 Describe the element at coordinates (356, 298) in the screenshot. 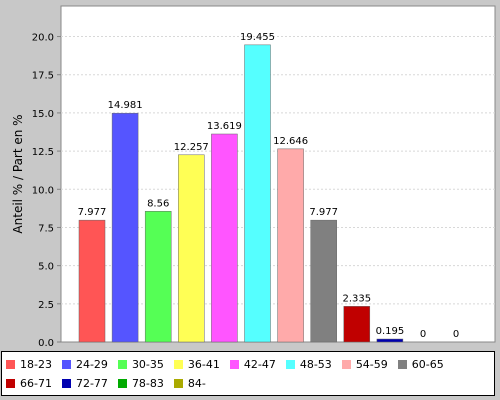

I see `data-label-66-71: 2.335` at that location.